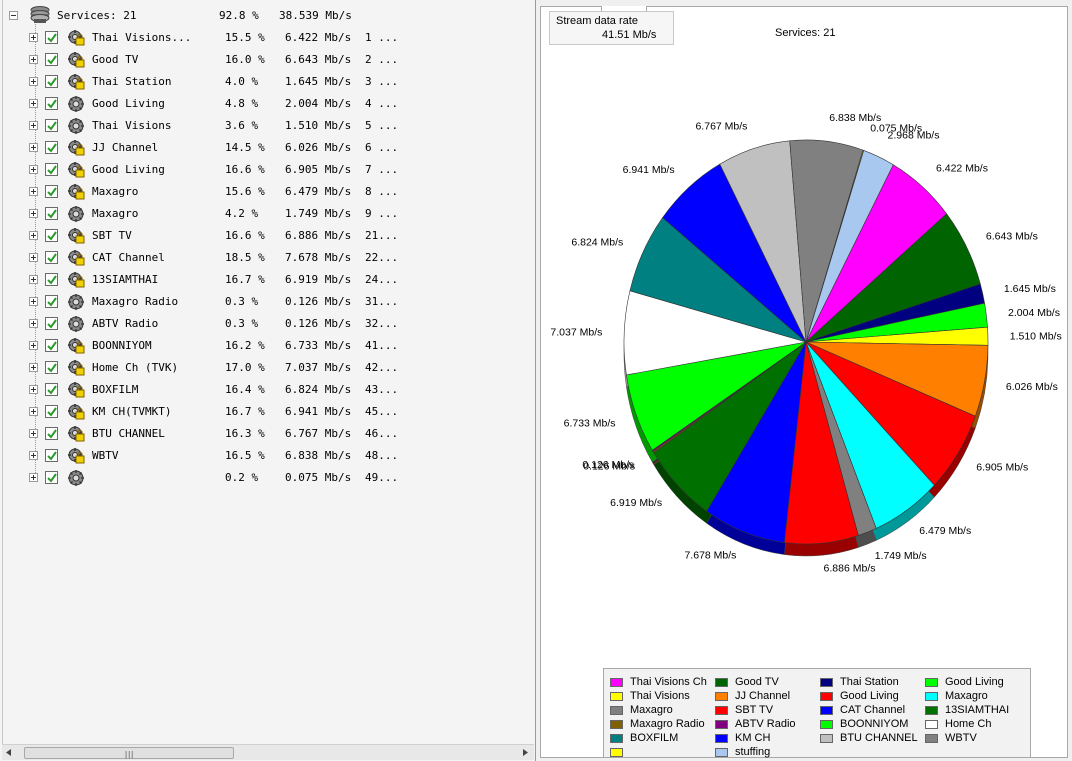  Describe the element at coordinates (318, 477) in the screenshot. I see `service-rate: 0.075 Mb/s` at that location.